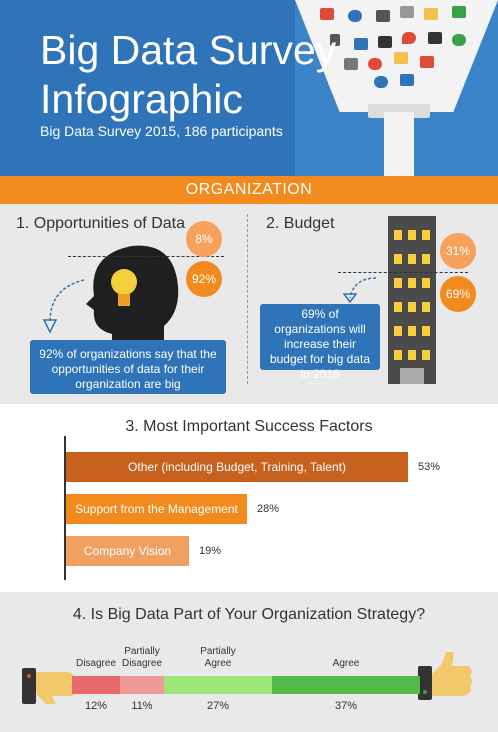 The height and width of the screenshot is (732, 498). I want to click on newspaper-icon, so click(383, 16).